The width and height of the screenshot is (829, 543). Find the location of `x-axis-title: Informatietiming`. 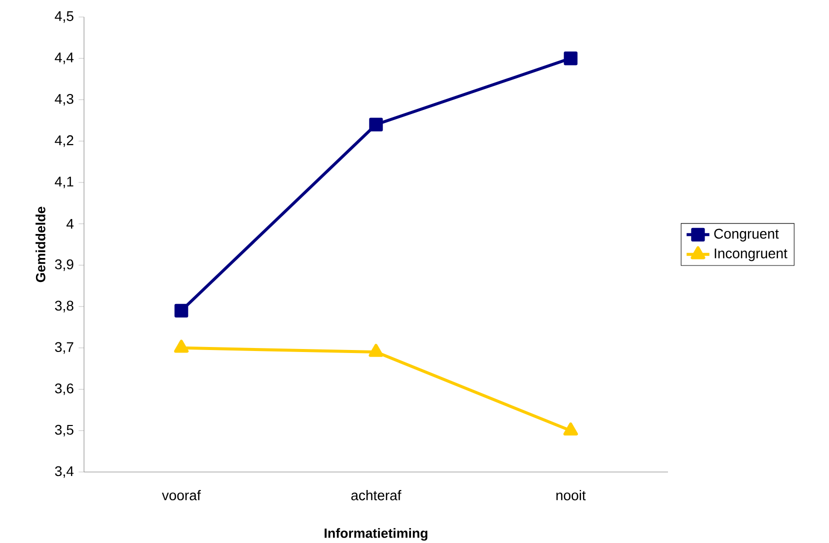

x-axis-title: Informatietiming is located at coordinates (376, 534).